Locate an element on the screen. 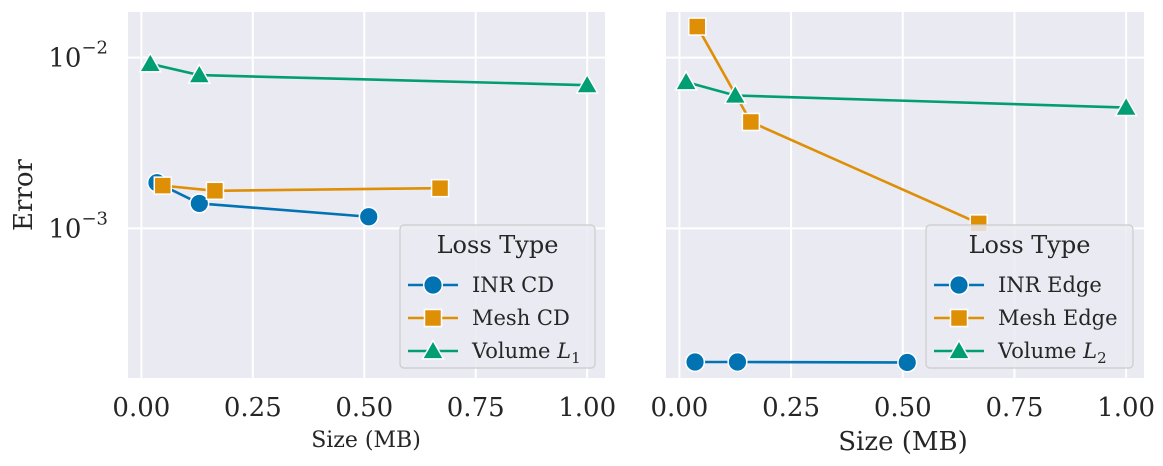 The image size is (1163, 466). legend-inr-cd-marker is located at coordinates (433, 285).